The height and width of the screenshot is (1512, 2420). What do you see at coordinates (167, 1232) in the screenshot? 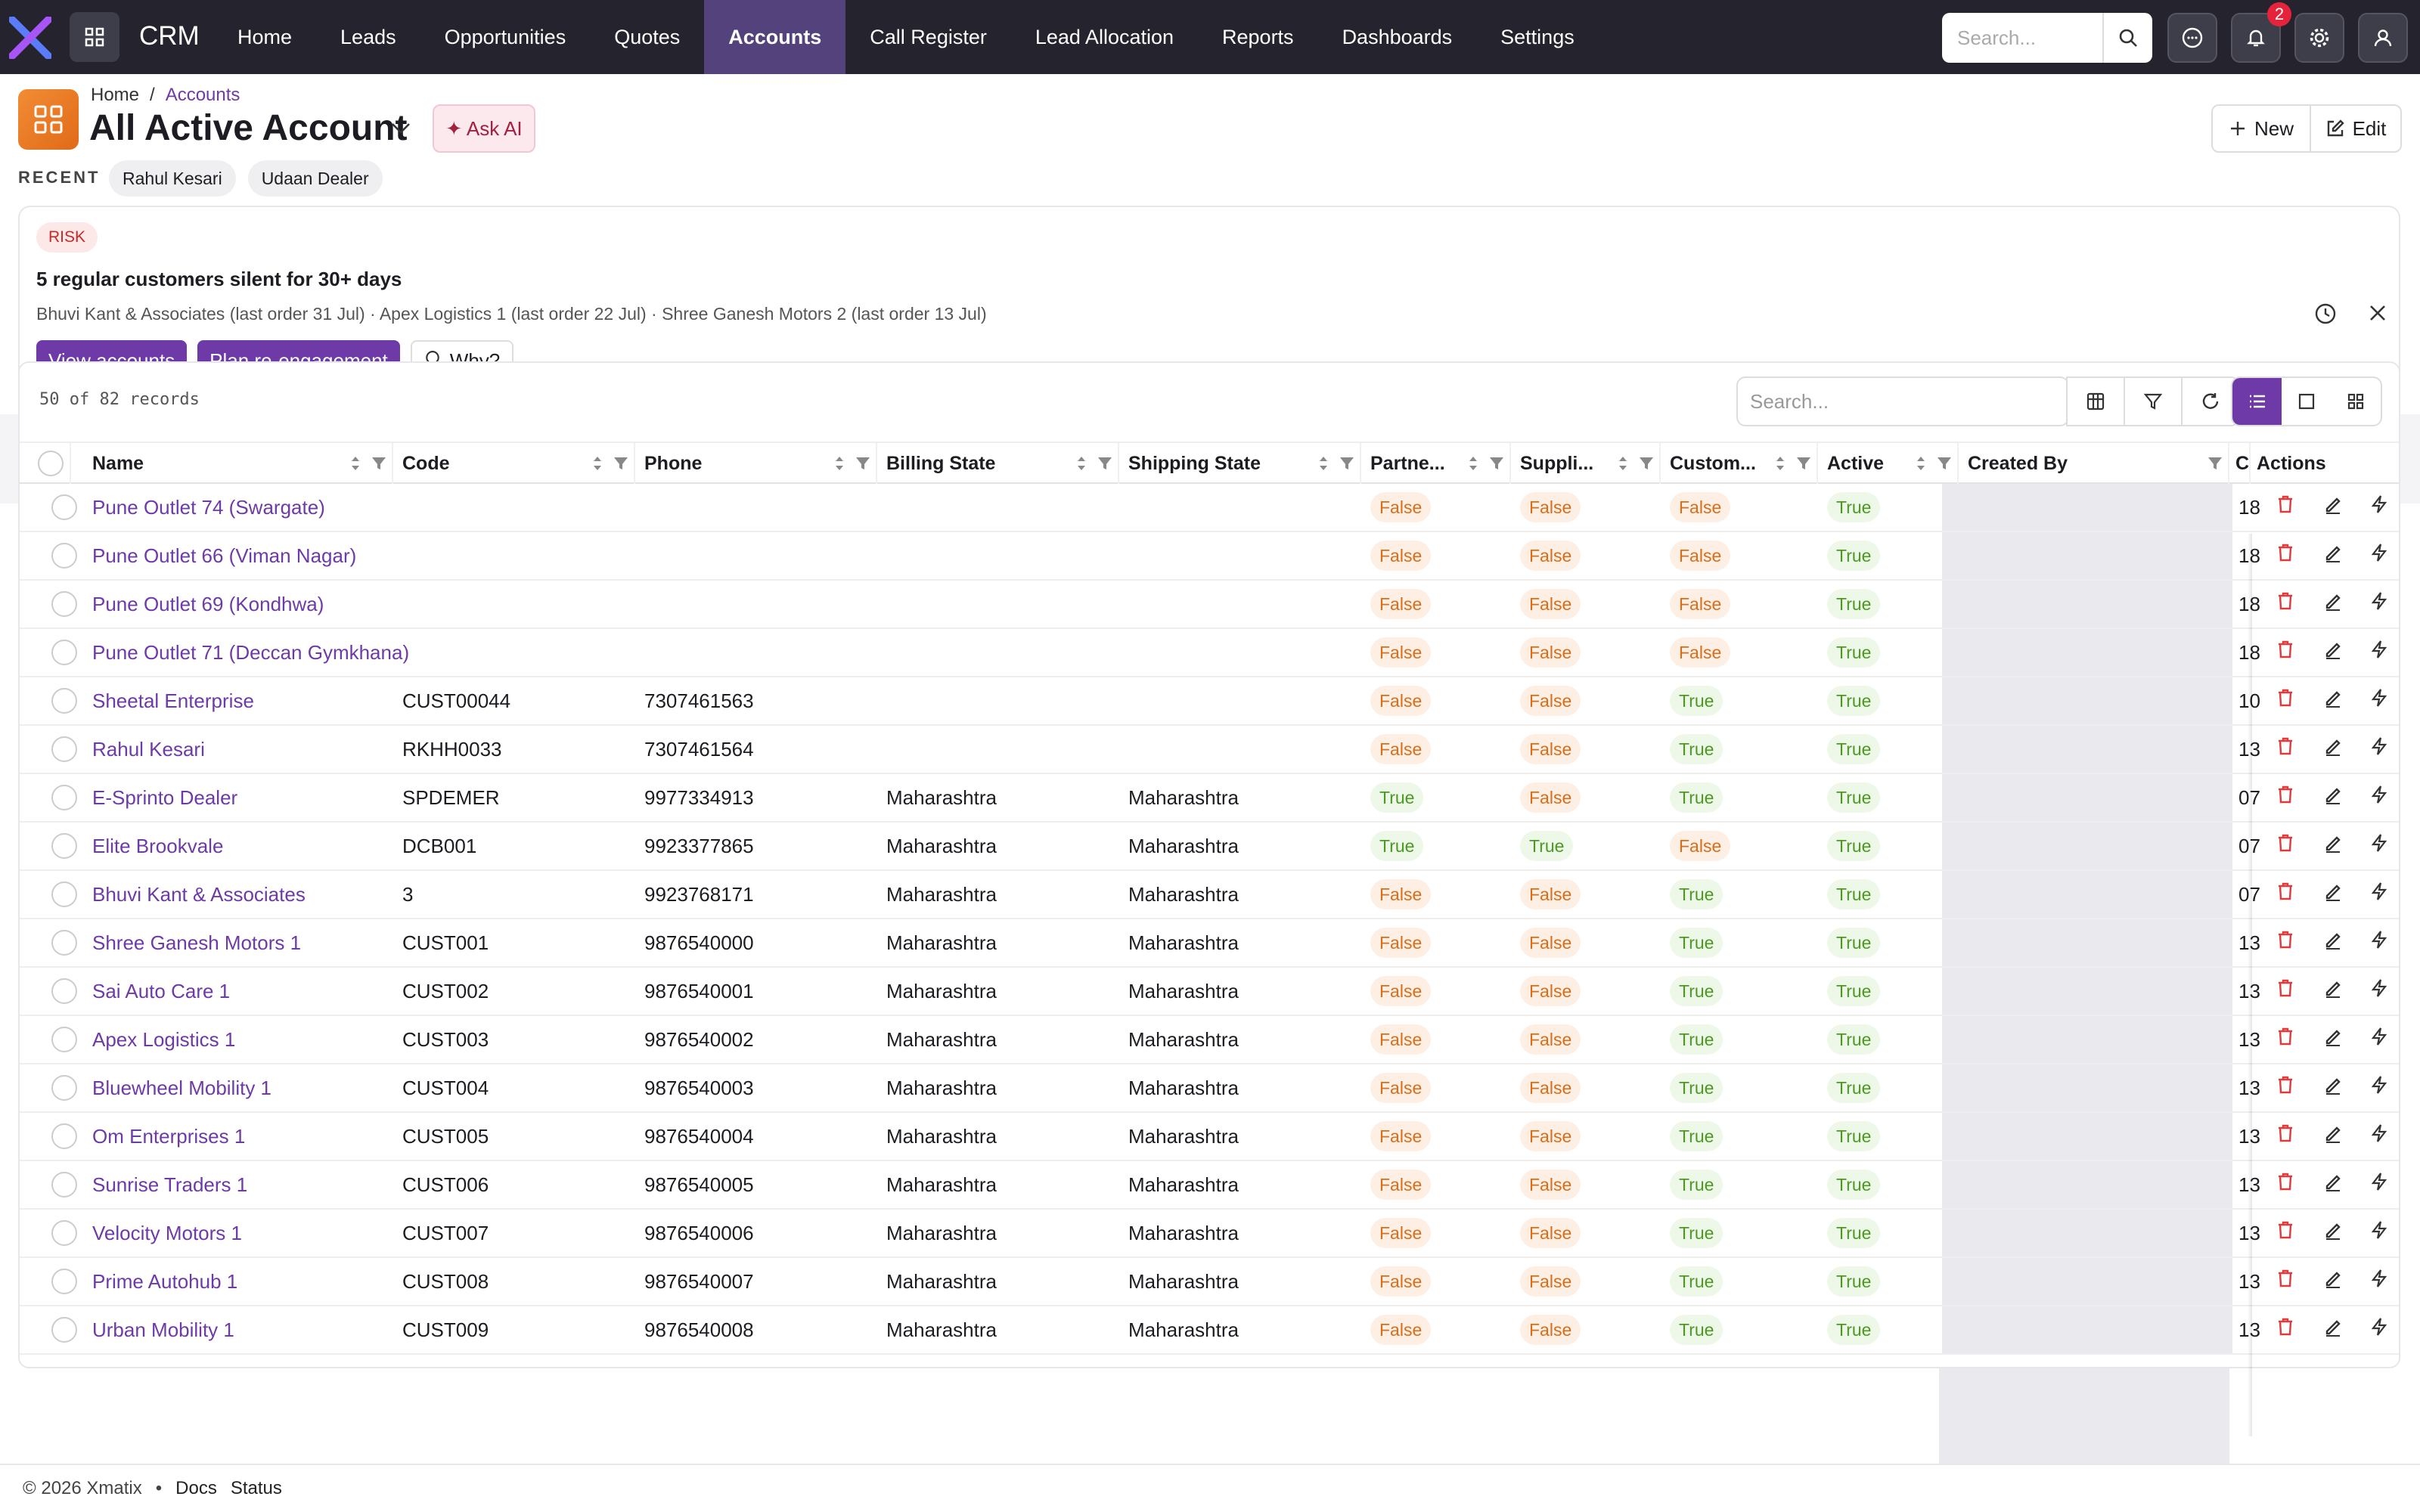
I see `name-cell: Velocity Motors 1` at bounding box center [167, 1232].